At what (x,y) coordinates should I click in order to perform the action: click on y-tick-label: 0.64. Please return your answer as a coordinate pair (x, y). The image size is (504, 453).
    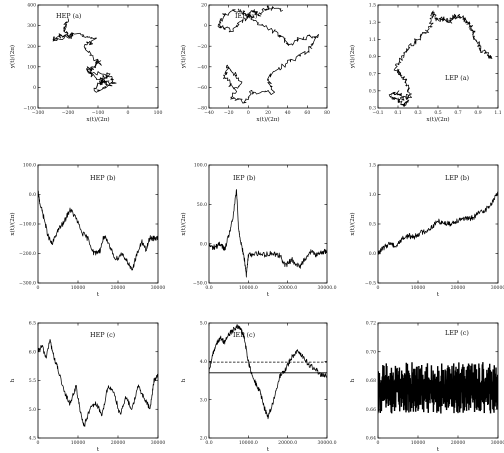
    Looking at the image, I should click on (371, 439).